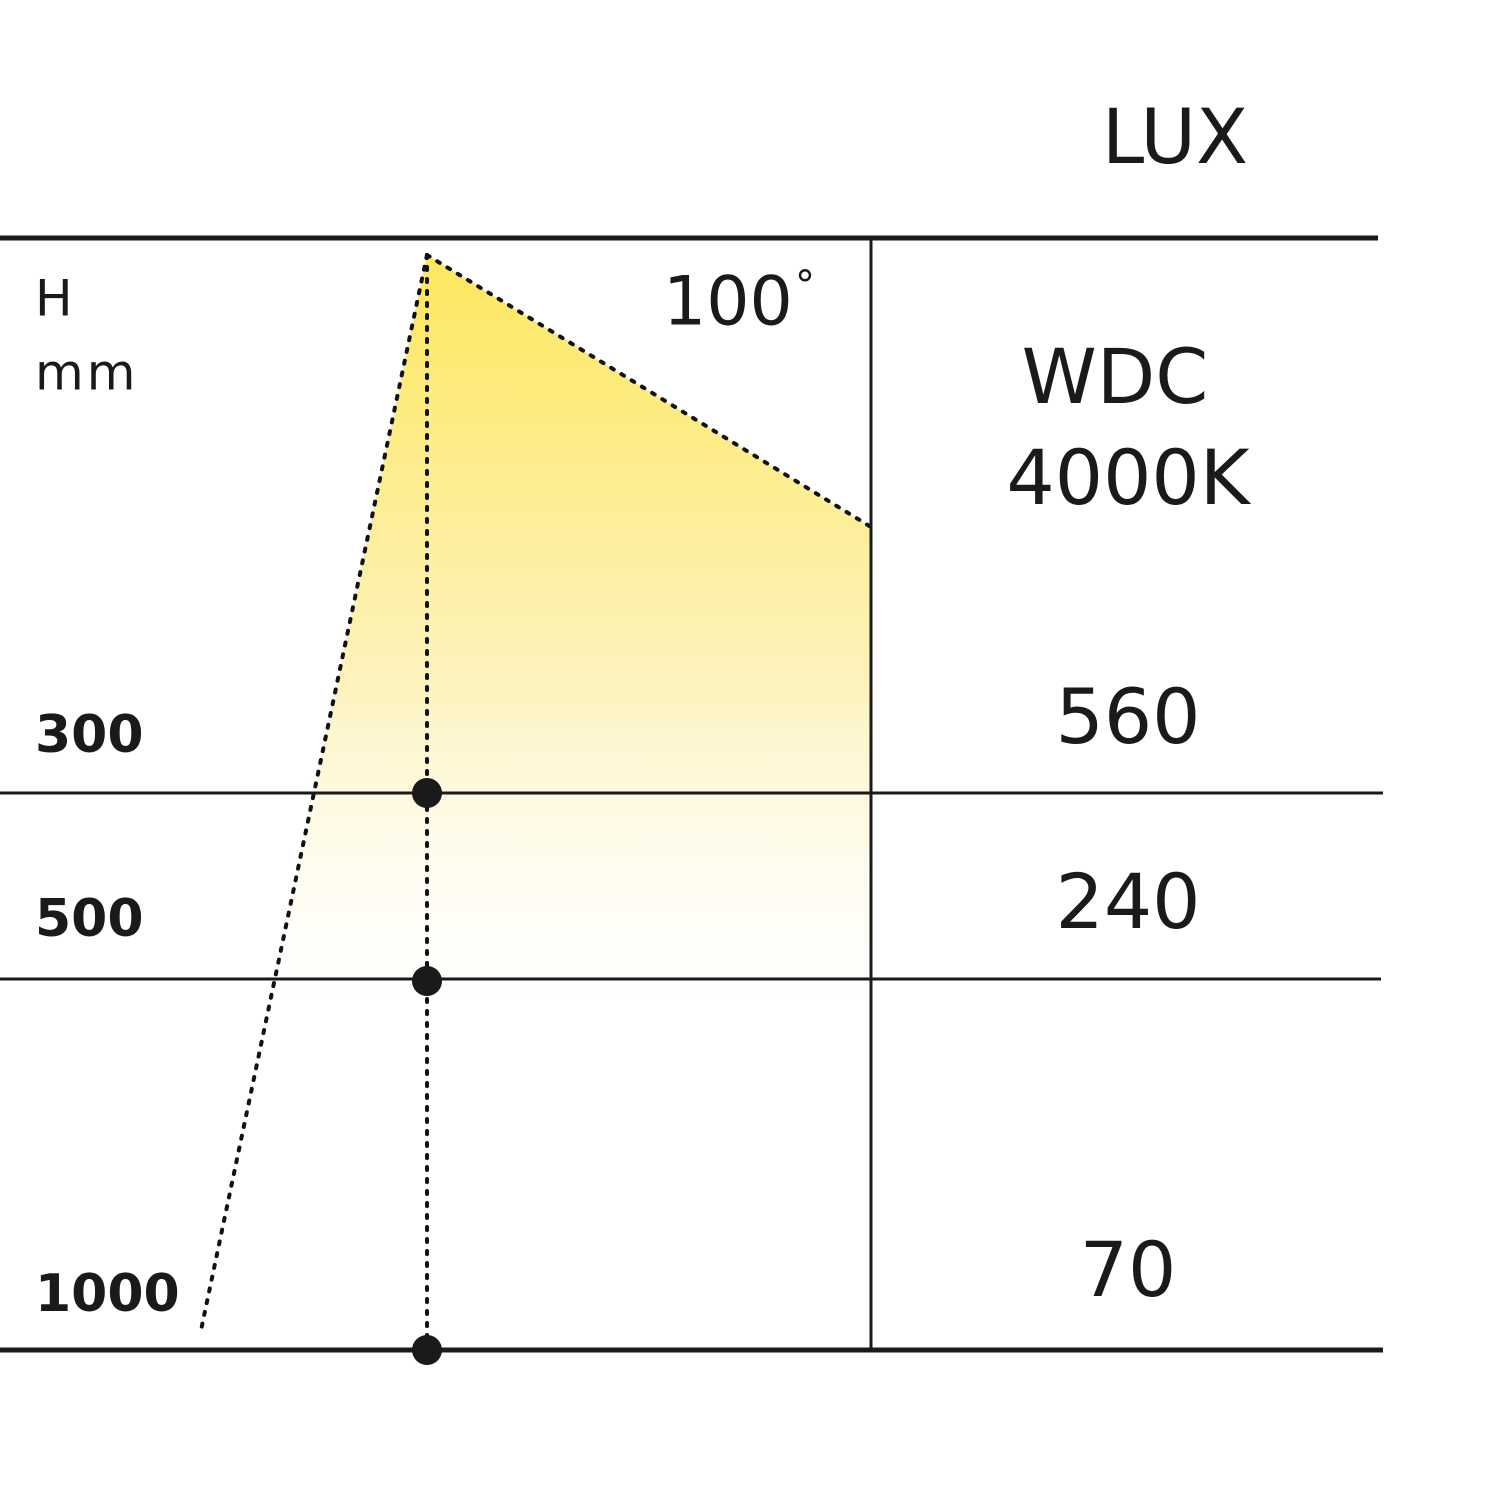 The width and height of the screenshot is (1500, 1500). What do you see at coordinates (1175, 136) in the screenshot?
I see `title: LUX` at bounding box center [1175, 136].